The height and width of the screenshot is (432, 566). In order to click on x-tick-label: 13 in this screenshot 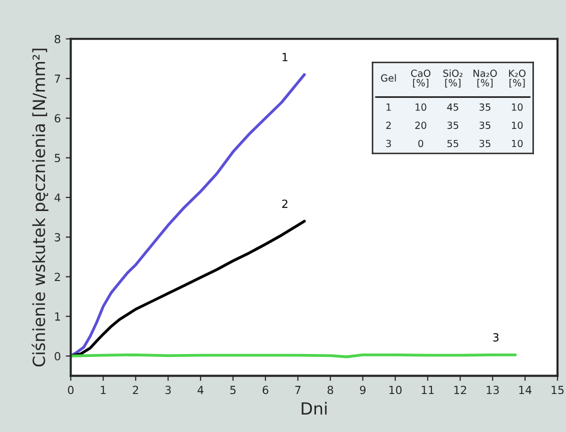, I will do `click(492, 390)`.